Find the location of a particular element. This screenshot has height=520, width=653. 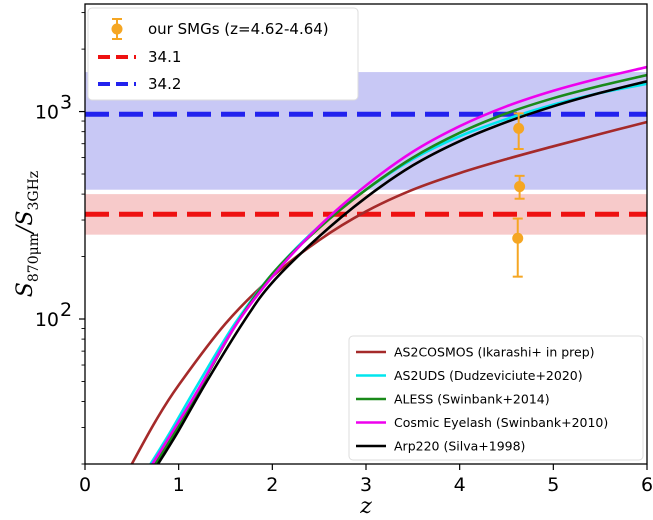

y-axis-title-sub-den: 3GHz is located at coordinates (34, 191).